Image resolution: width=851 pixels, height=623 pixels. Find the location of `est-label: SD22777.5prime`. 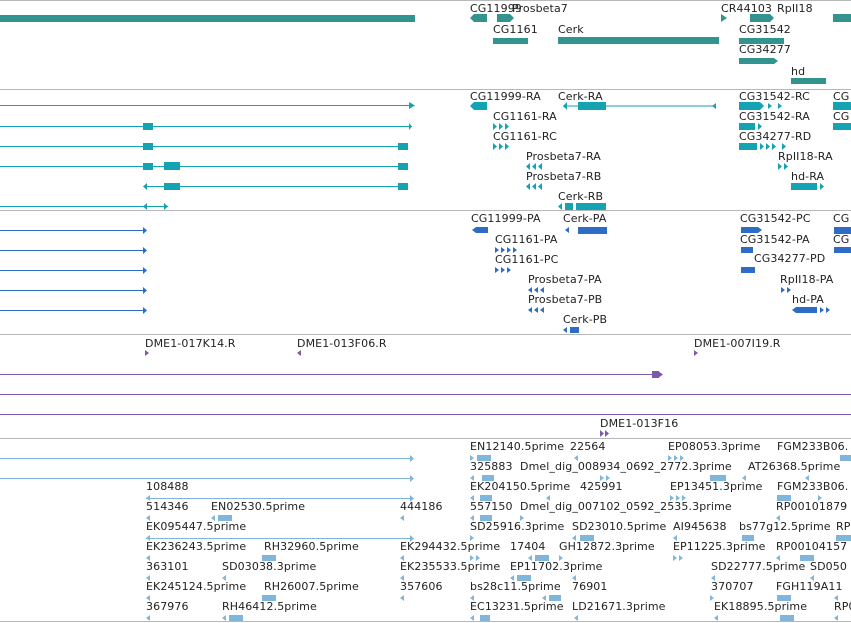

est-label: SD22777.5prime is located at coordinates (758, 566).